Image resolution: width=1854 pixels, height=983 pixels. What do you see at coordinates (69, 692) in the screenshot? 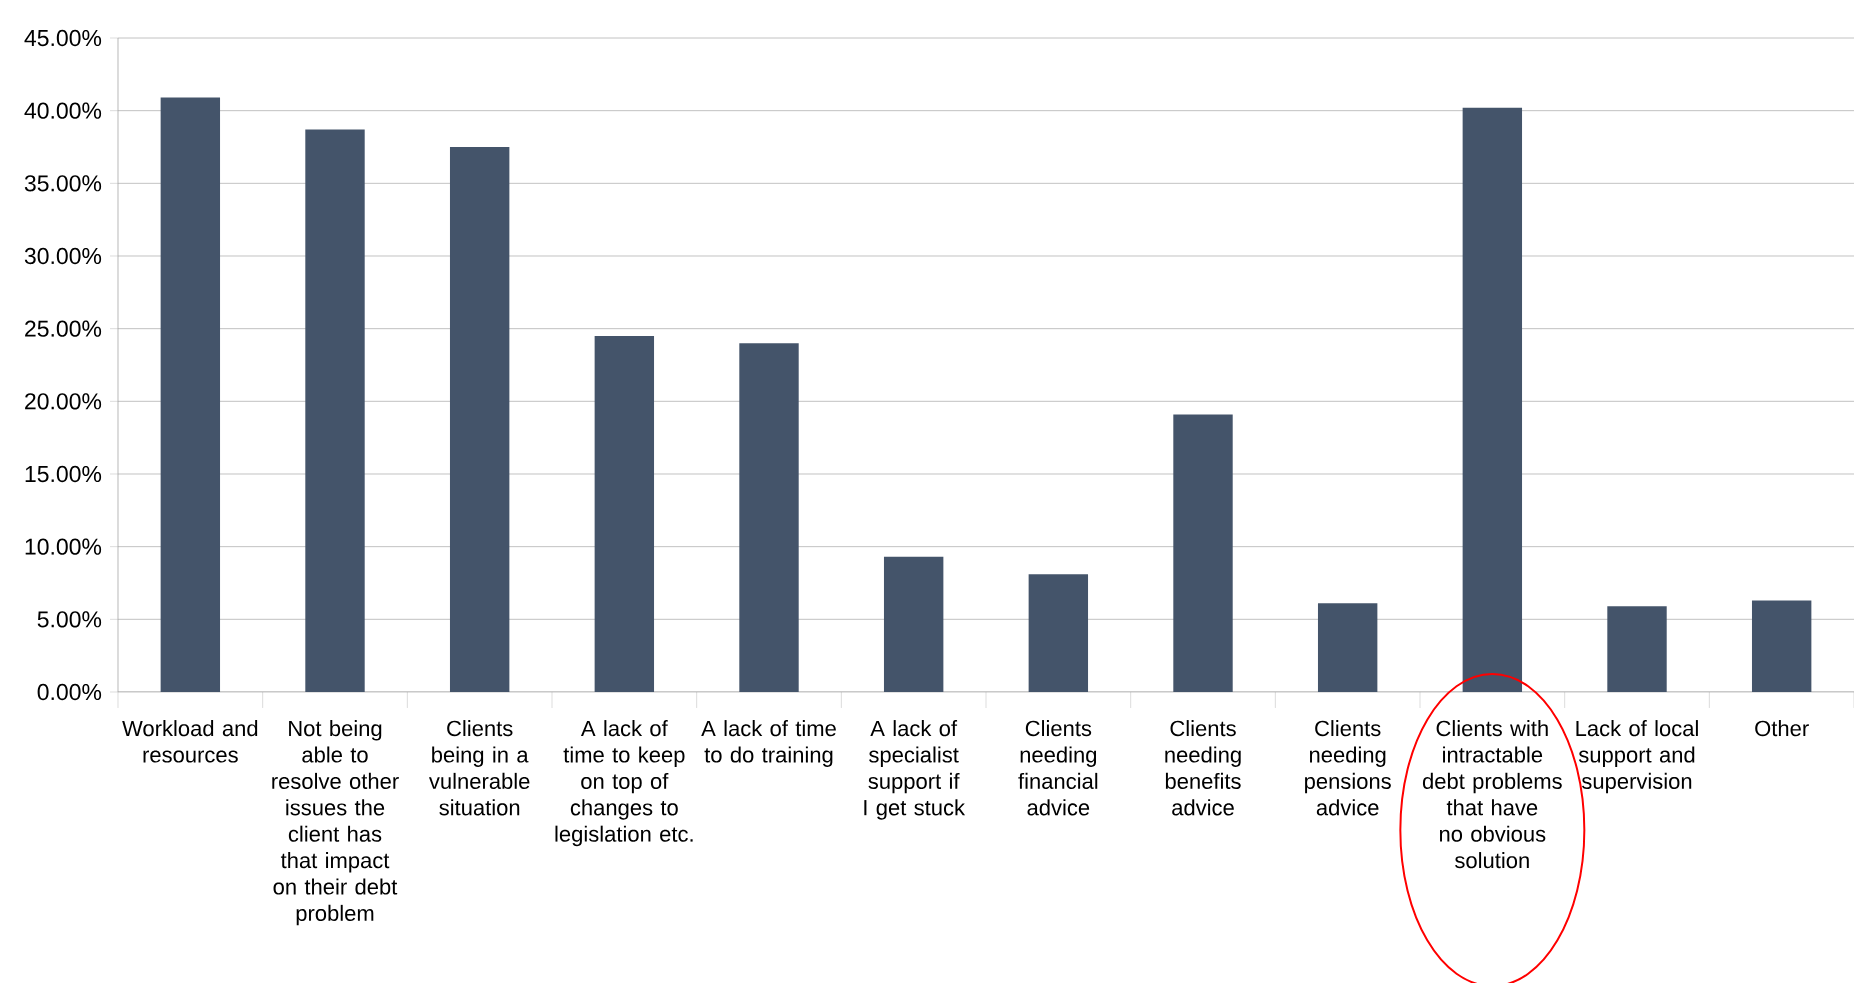
I see `y-tick-label: 0.00%` at bounding box center [69, 692].